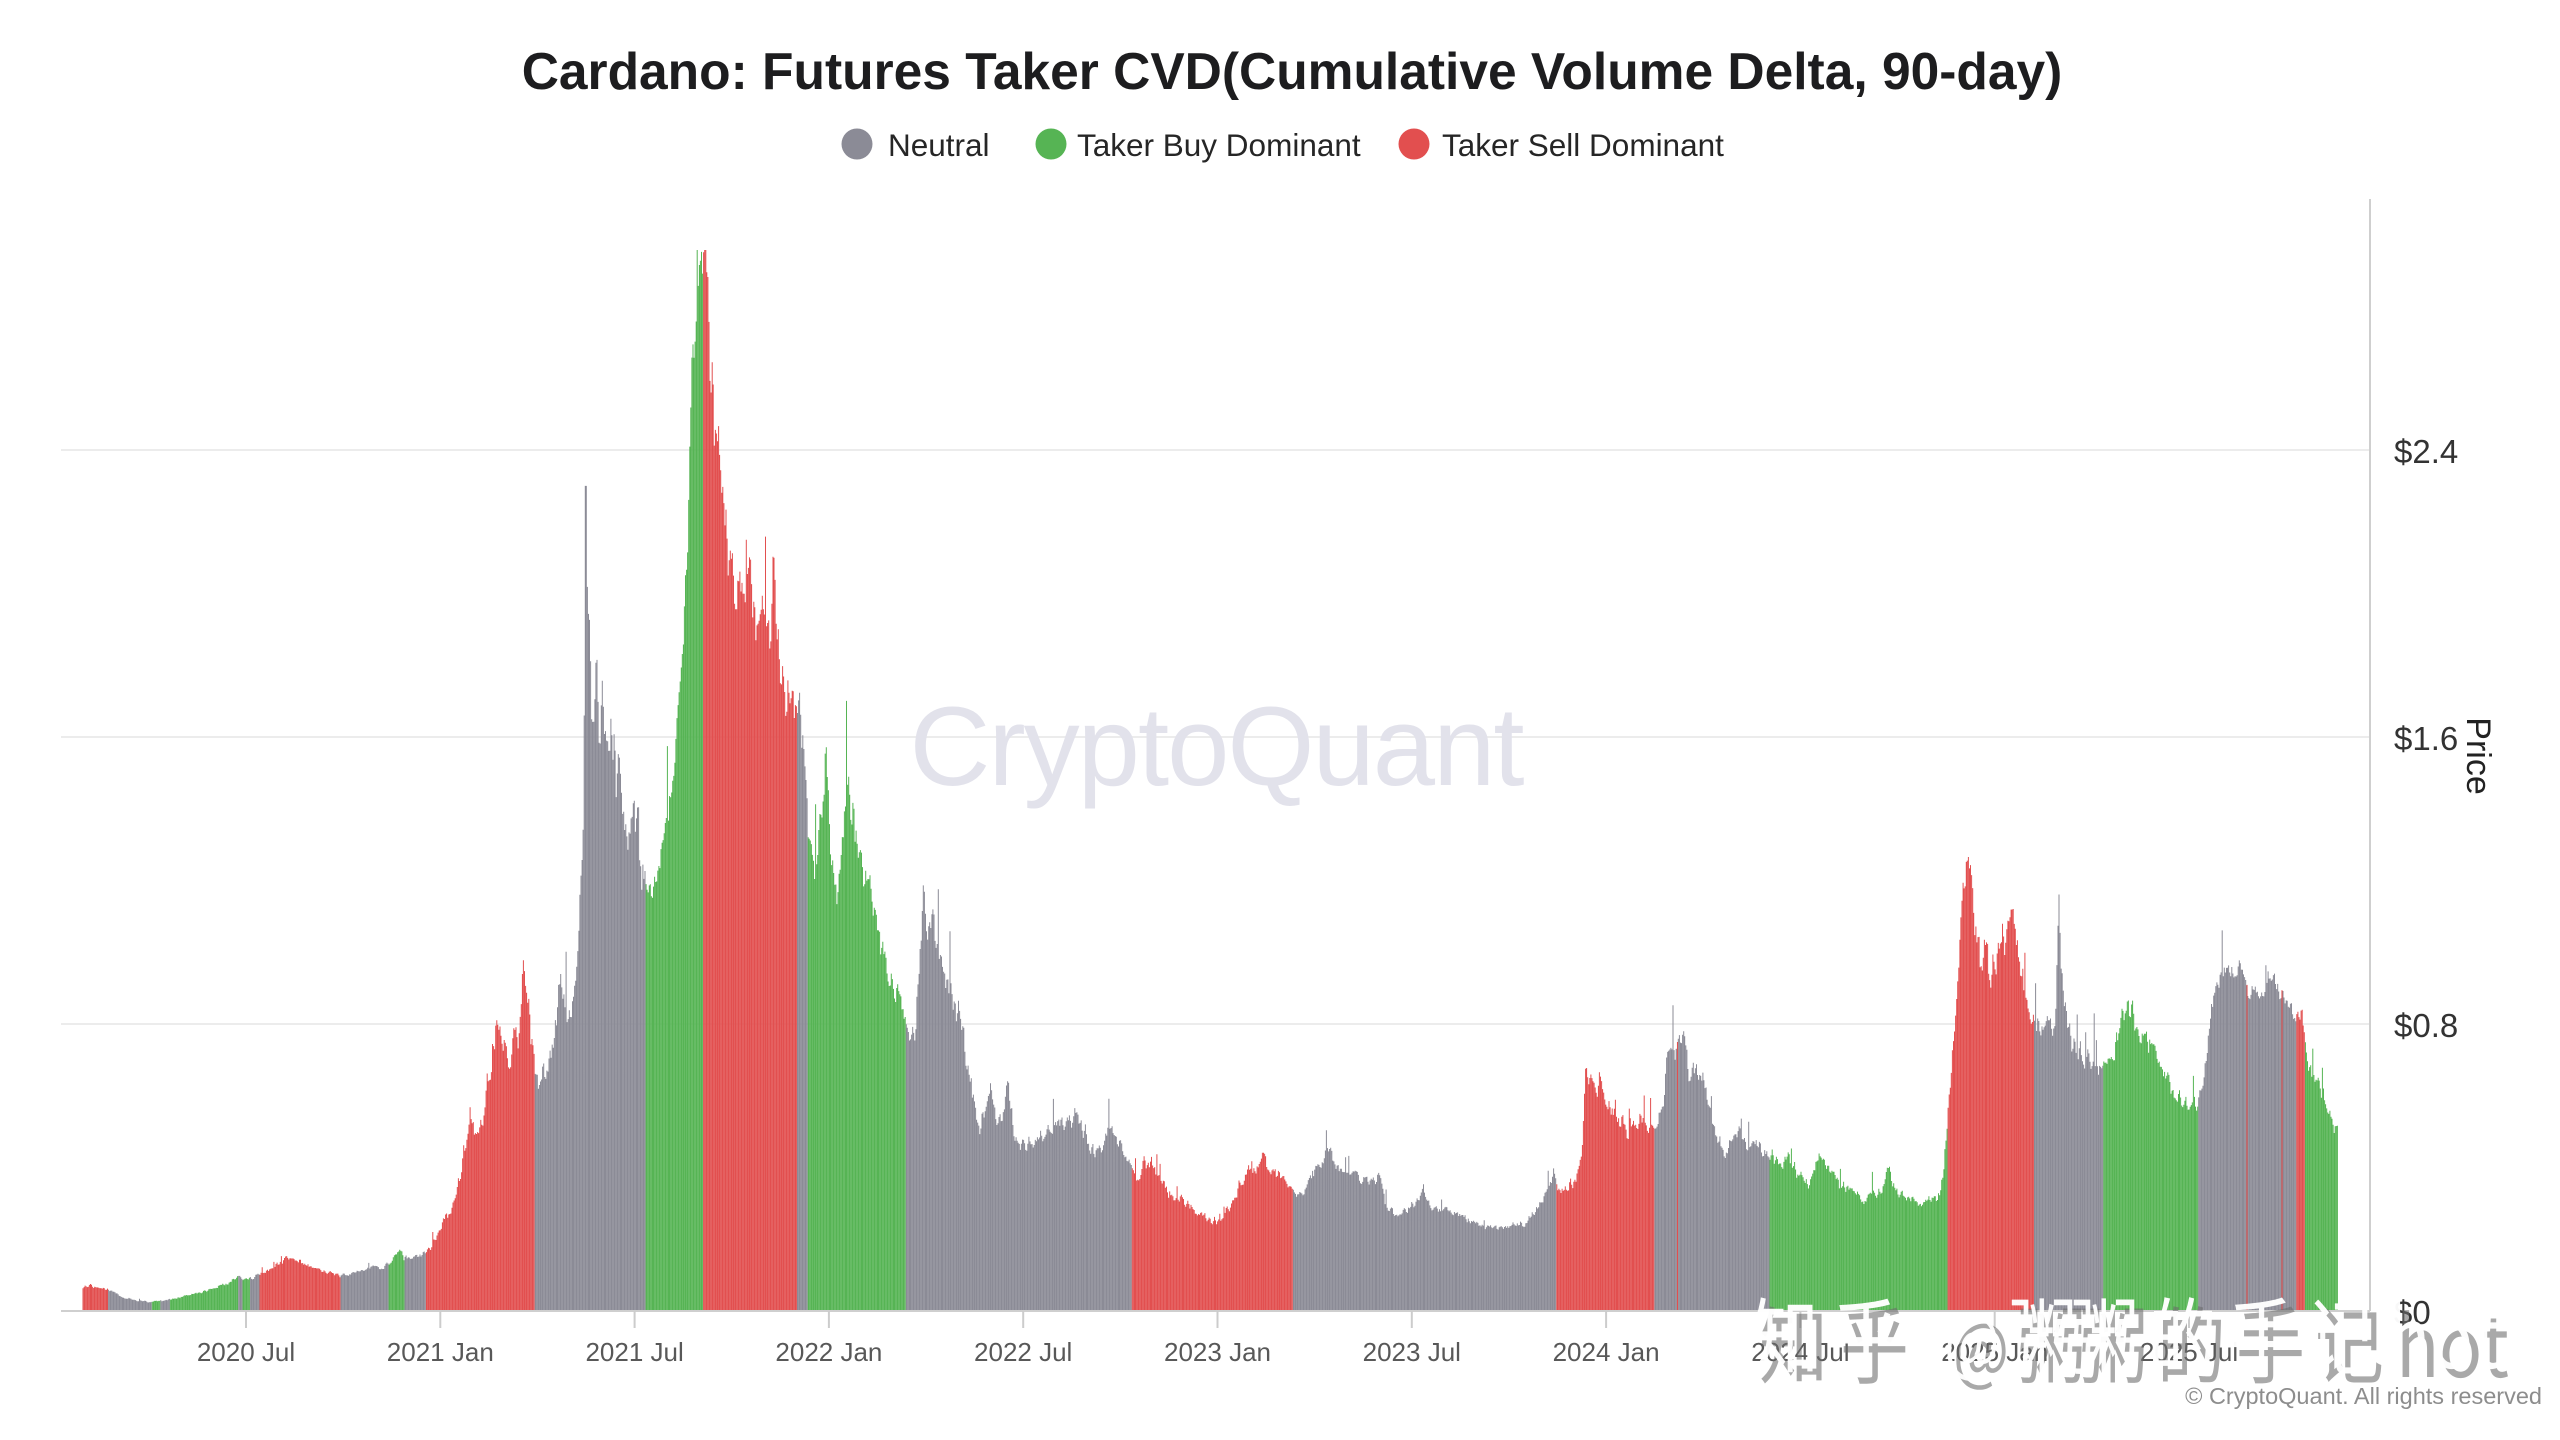  What do you see at coordinates (1583, 145) in the screenshot?
I see `svg-text: Taker Sell Dominant` at bounding box center [1583, 145].